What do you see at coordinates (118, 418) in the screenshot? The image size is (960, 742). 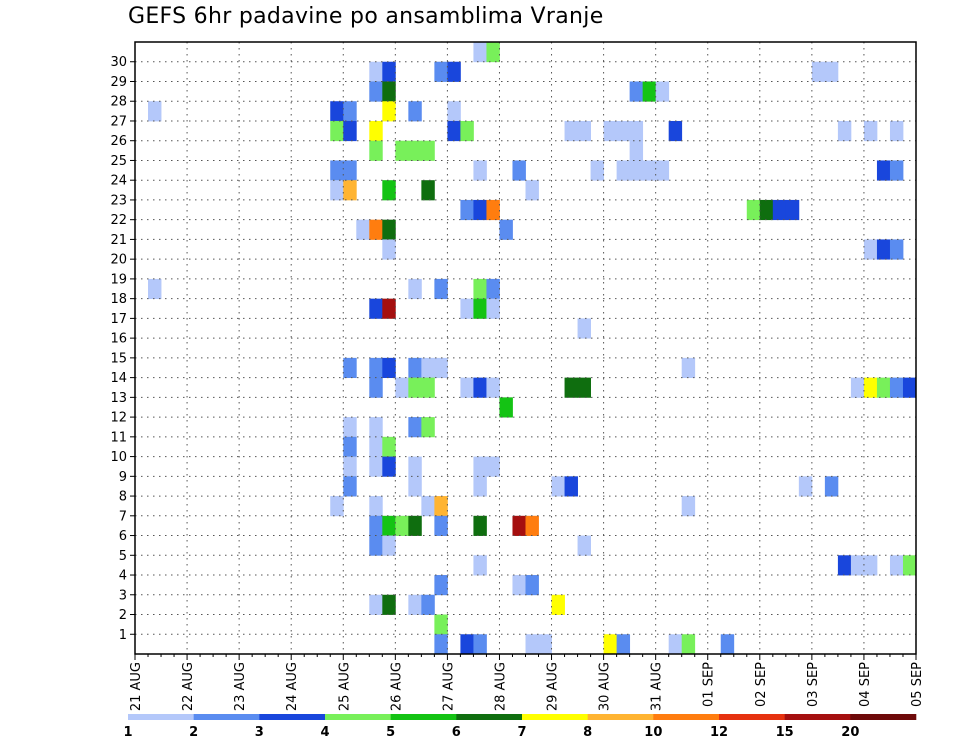 I see `y-tick-label: 12` at bounding box center [118, 418].